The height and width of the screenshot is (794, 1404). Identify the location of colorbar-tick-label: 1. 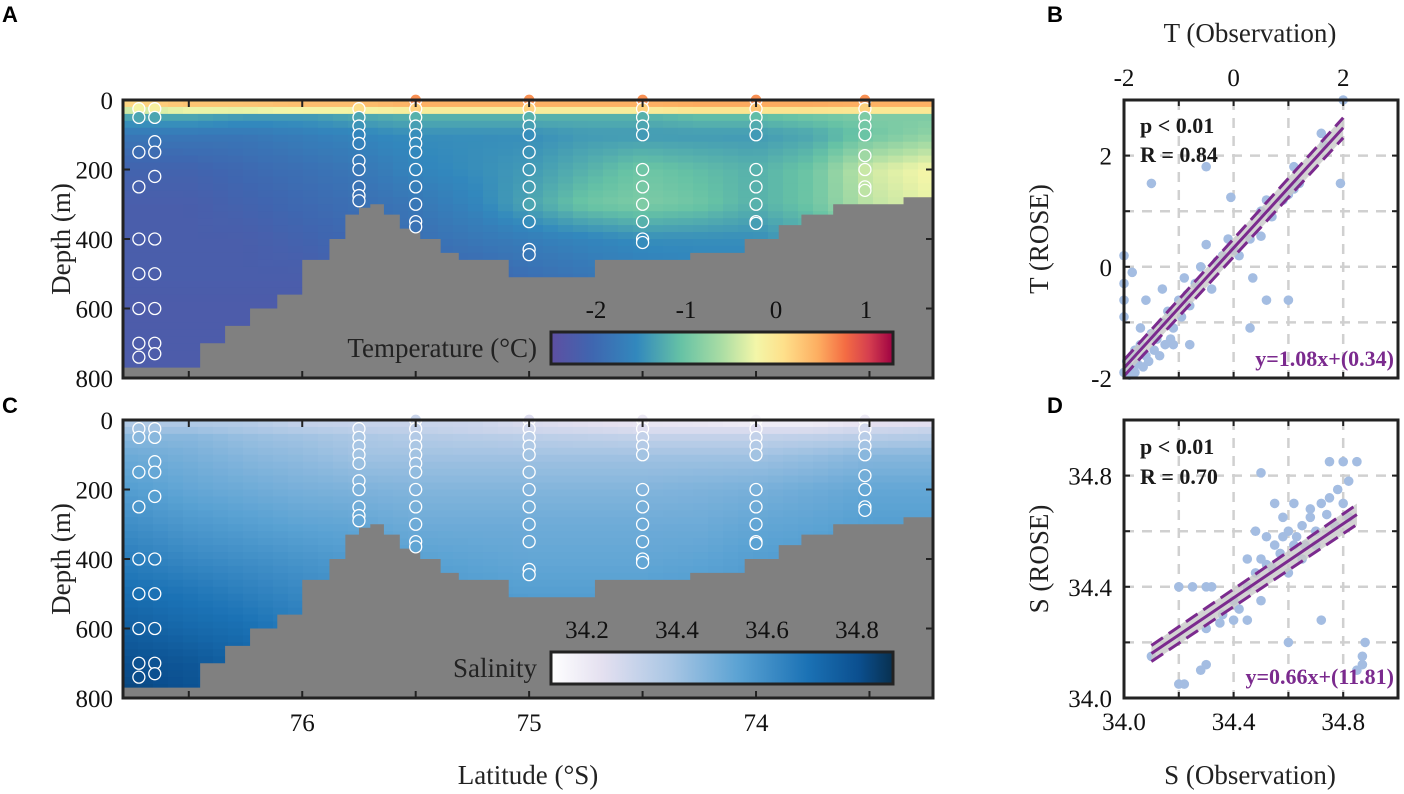
(866, 310).